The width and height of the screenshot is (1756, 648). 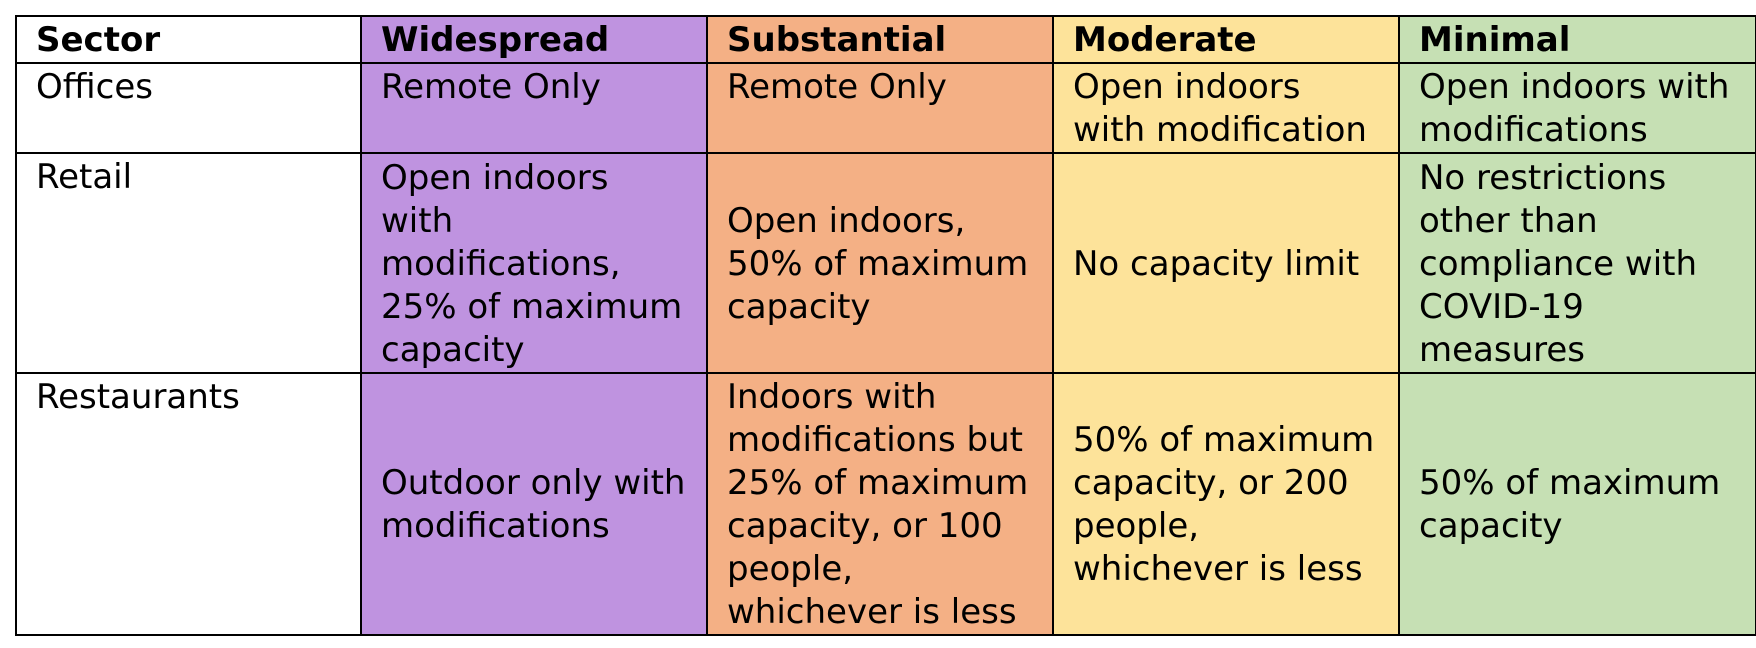 I want to click on header-widespread: Widespread, so click(x=534, y=39).